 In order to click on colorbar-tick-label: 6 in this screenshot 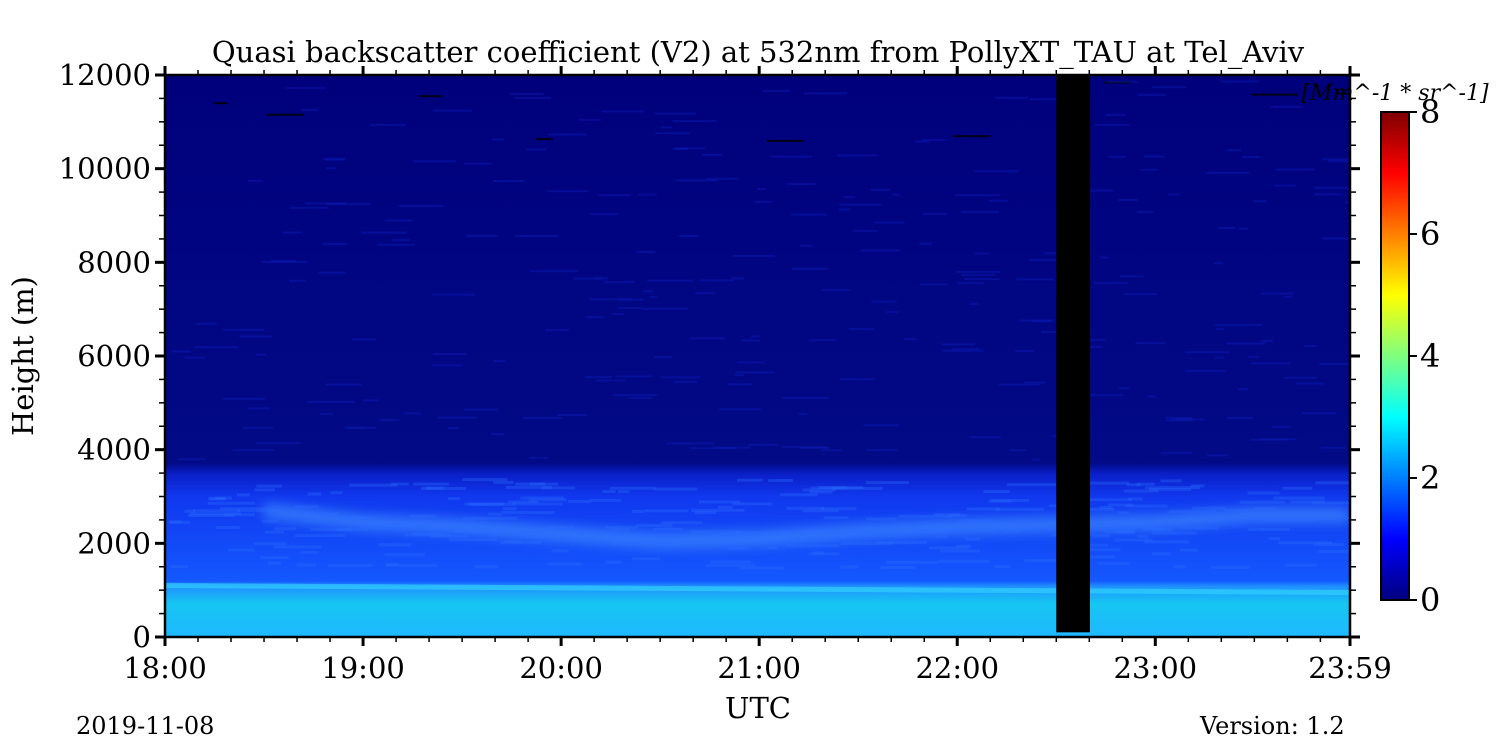, I will do `click(1430, 234)`.